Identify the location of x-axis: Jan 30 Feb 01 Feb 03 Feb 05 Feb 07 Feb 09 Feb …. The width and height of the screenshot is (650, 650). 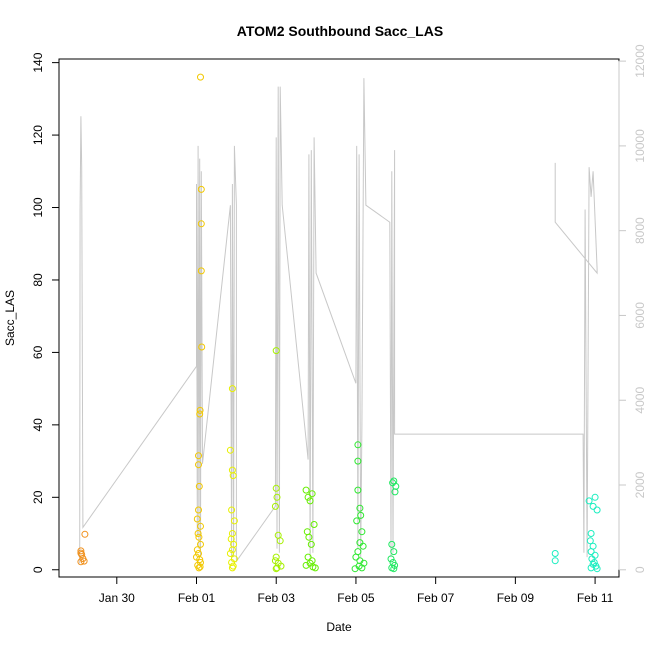
(356, 591).